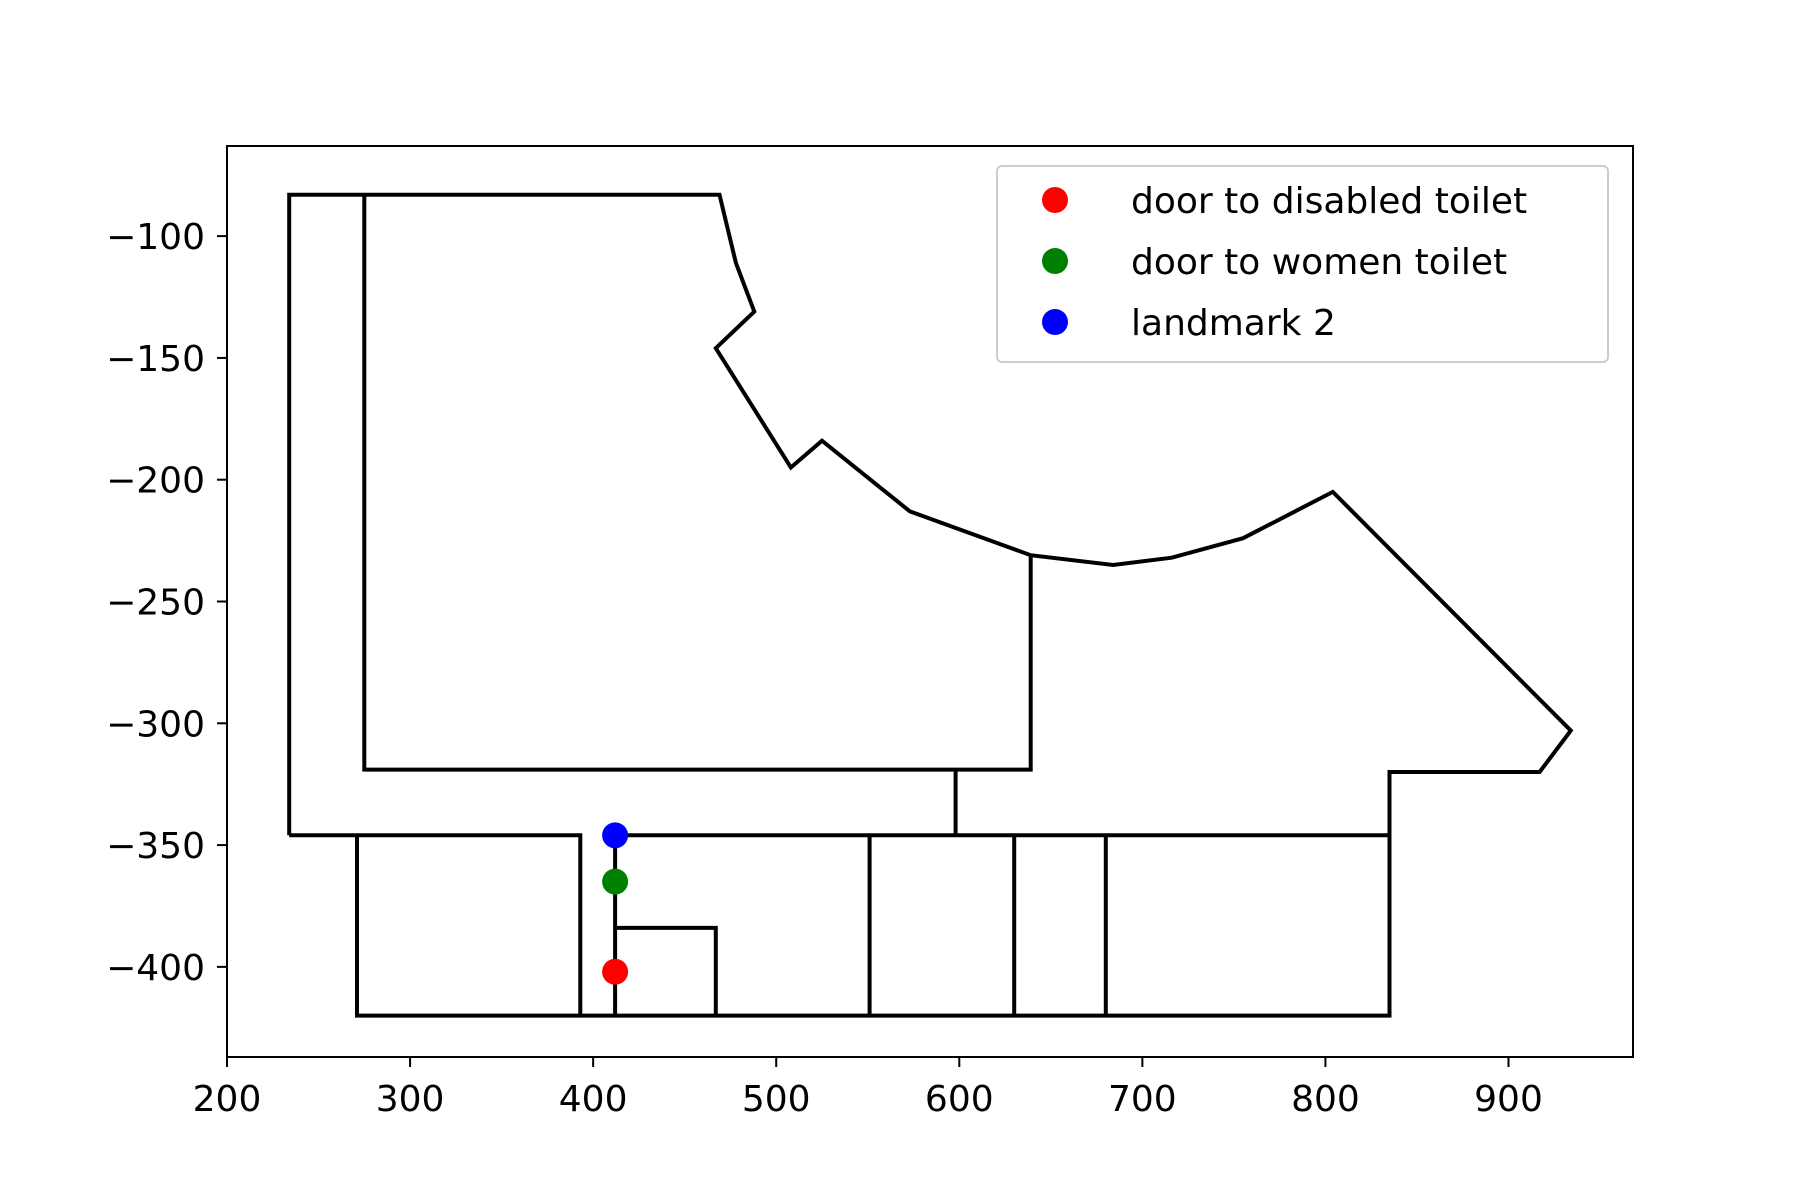 This screenshot has width=1800, height=1200. I want to click on y-tick-label: −300, so click(155, 724).